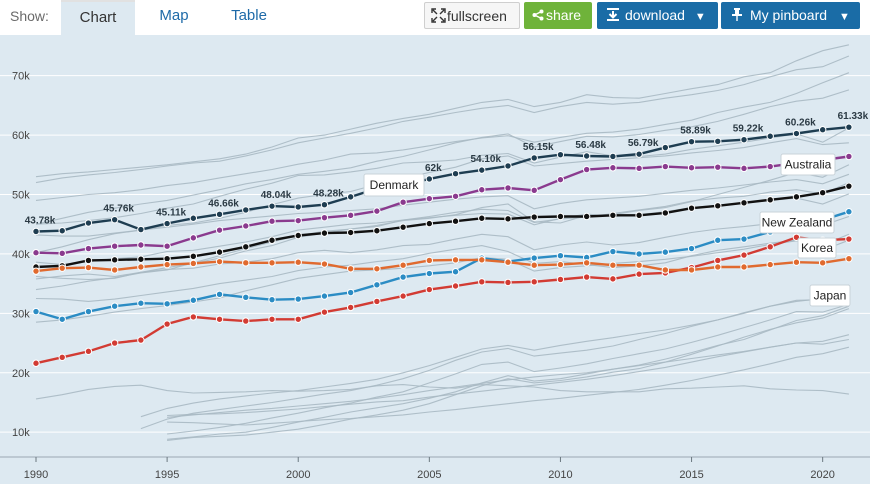 This screenshot has width=870, height=484. What do you see at coordinates (171, 213) in the screenshot?
I see `data-label: 45.11k` at bounding box center [171, 213].